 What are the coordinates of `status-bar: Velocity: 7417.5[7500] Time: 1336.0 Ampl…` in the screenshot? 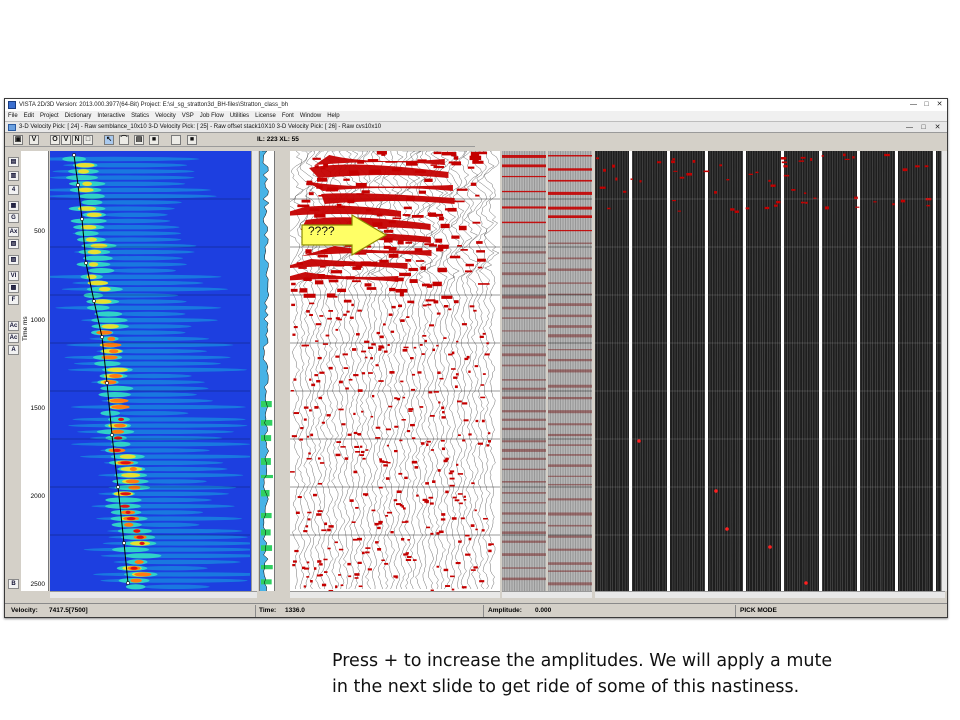 It's located at (476, 610).